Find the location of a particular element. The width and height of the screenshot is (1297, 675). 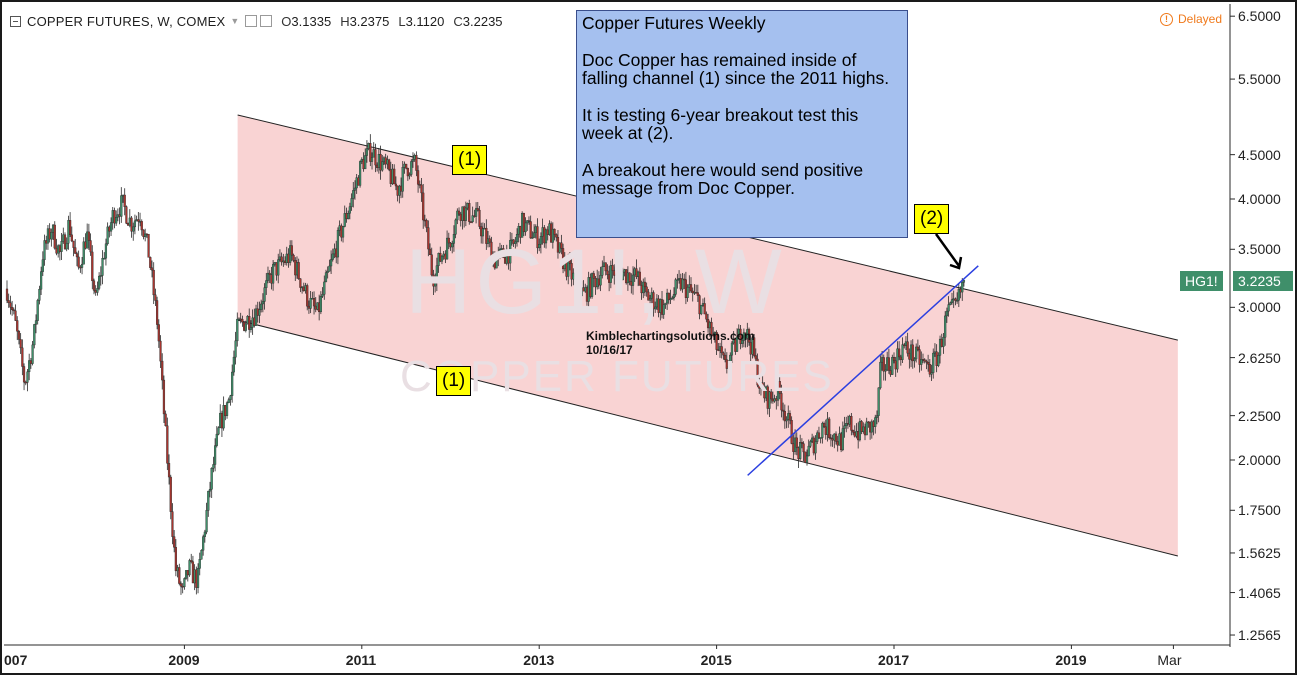

channel-bottom-label: (1) is located at coordinates (454, 381).